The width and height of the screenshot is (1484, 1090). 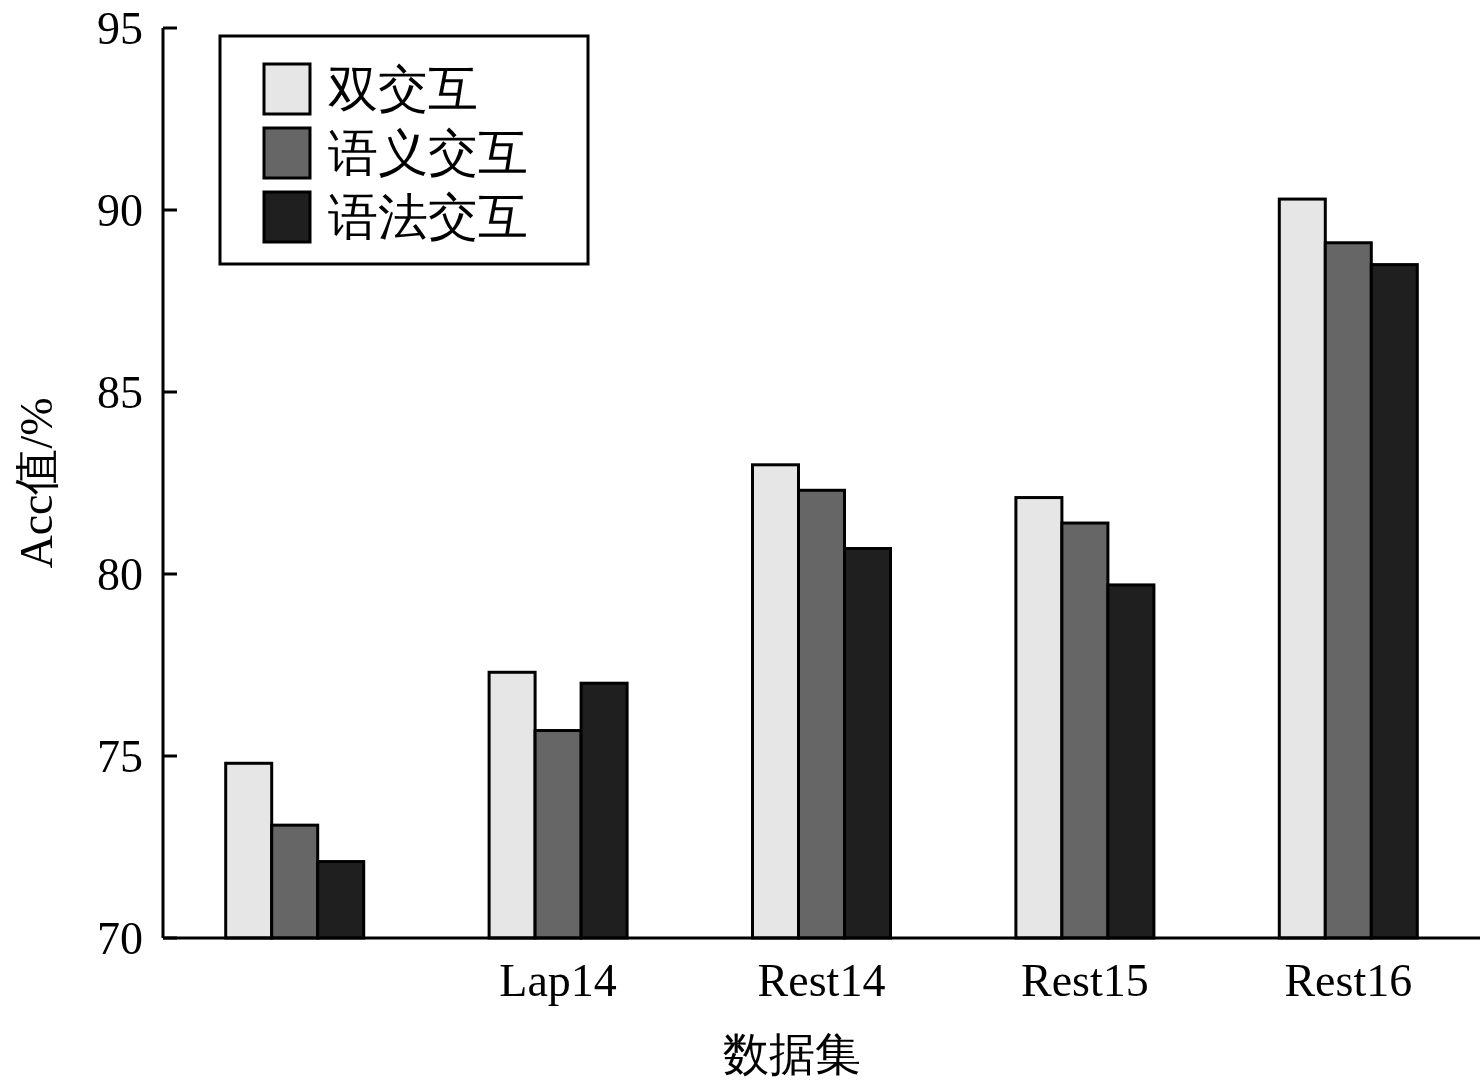 I want to click on y-tick-label: 70, so click(x=120, y=938).